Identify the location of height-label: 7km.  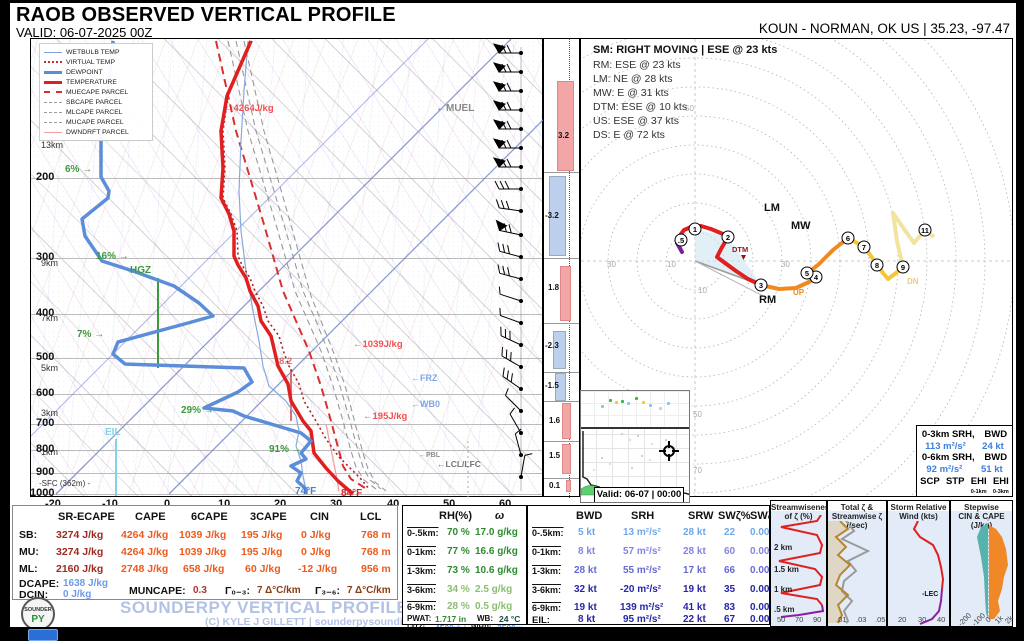
(50, 318).